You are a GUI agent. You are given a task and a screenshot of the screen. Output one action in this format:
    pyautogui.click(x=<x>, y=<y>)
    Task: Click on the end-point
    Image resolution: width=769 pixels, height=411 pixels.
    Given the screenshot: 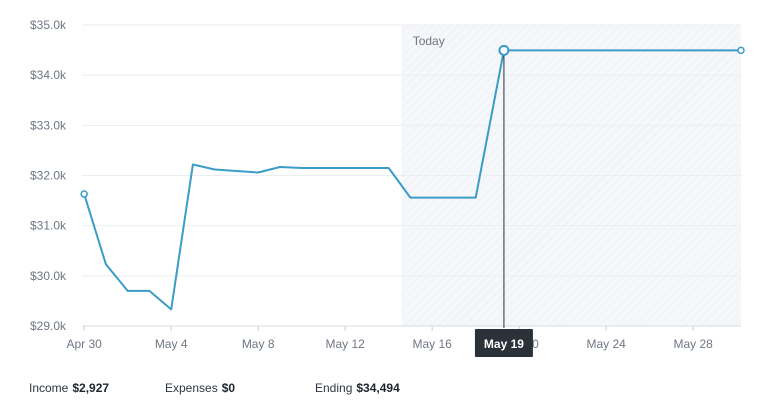 What is the action you would take?
    pyautogui.click(x=741, y=50)
    